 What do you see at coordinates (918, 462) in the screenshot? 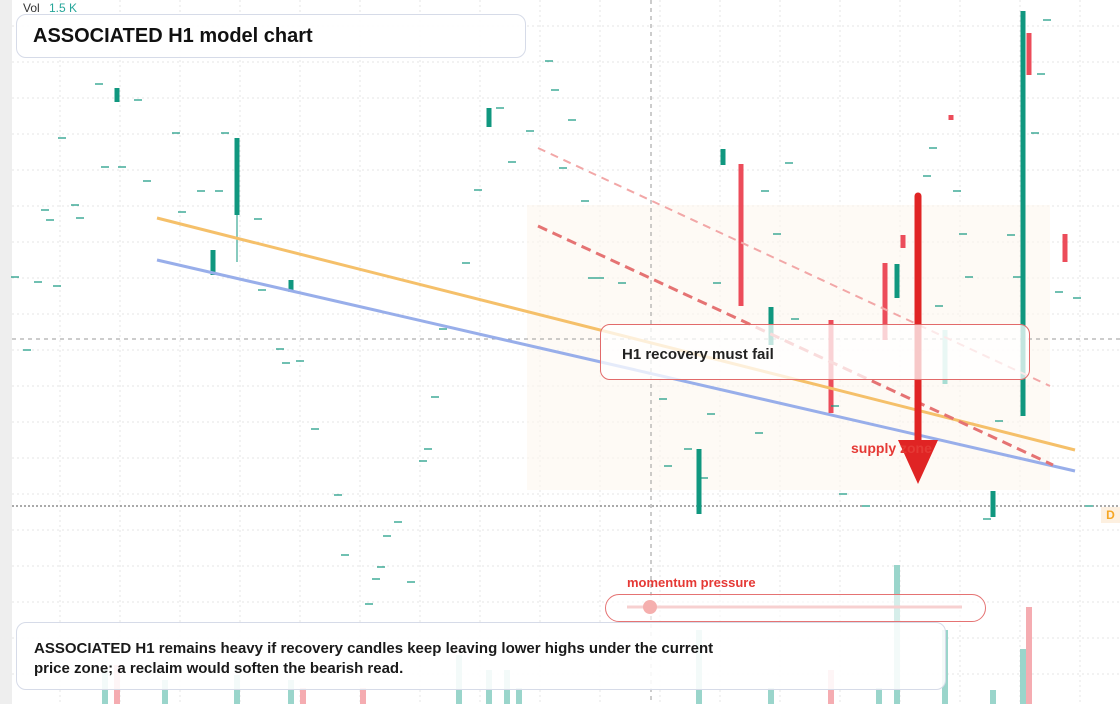
I see `arrow-head` at bounding box center [918, 462].